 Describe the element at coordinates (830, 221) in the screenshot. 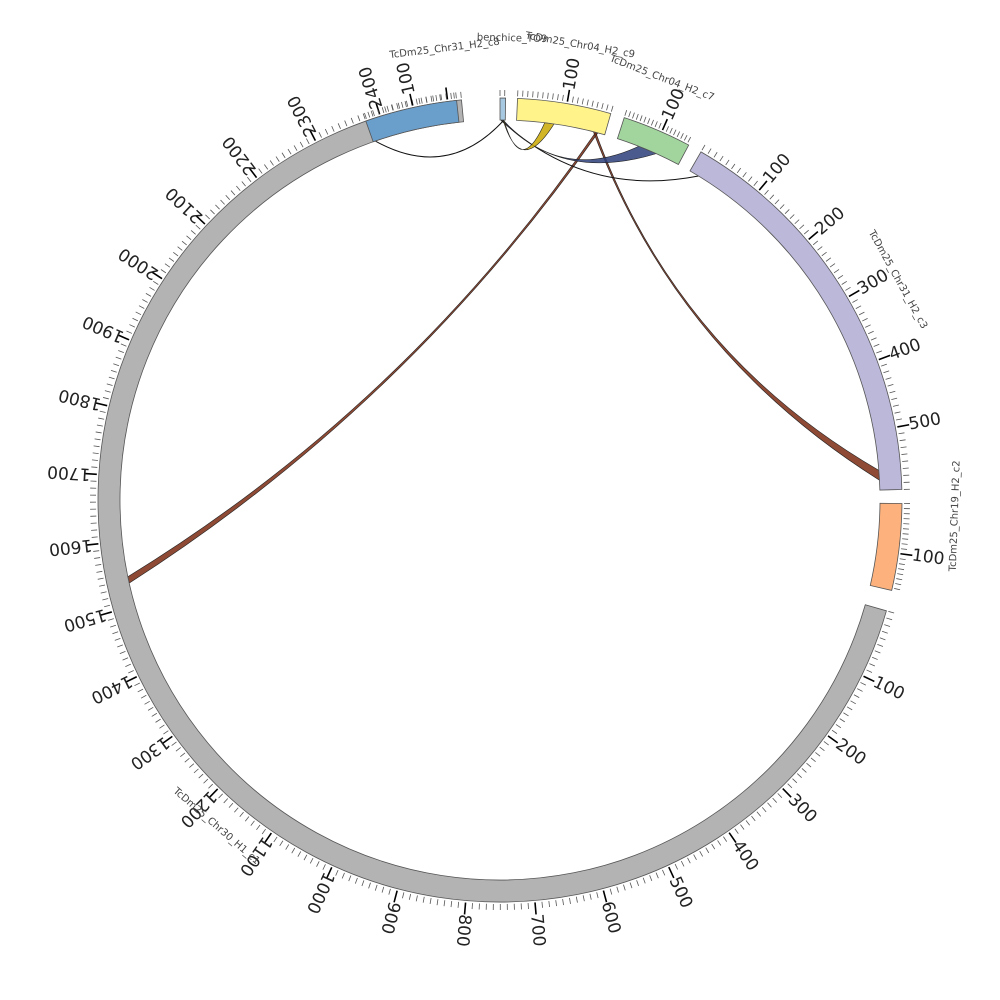

I see `tick-label: 200` at that location.